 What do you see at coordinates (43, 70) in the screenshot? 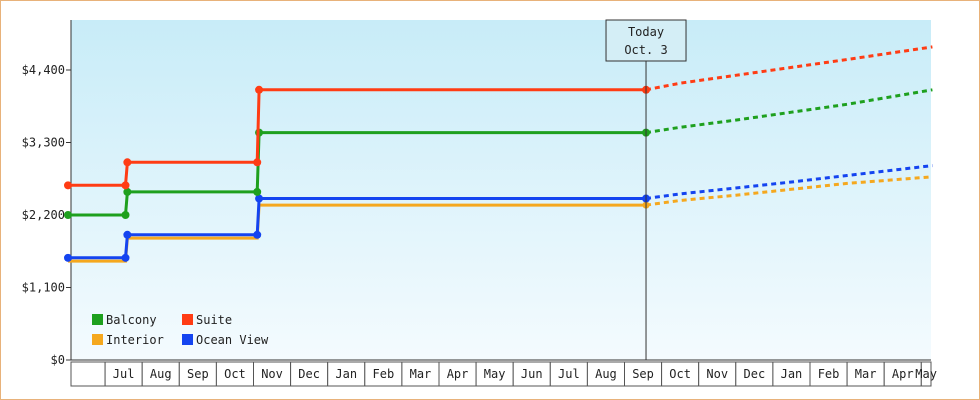
I see `y-tick-label: $4,400` at bounding box center [43, 70].